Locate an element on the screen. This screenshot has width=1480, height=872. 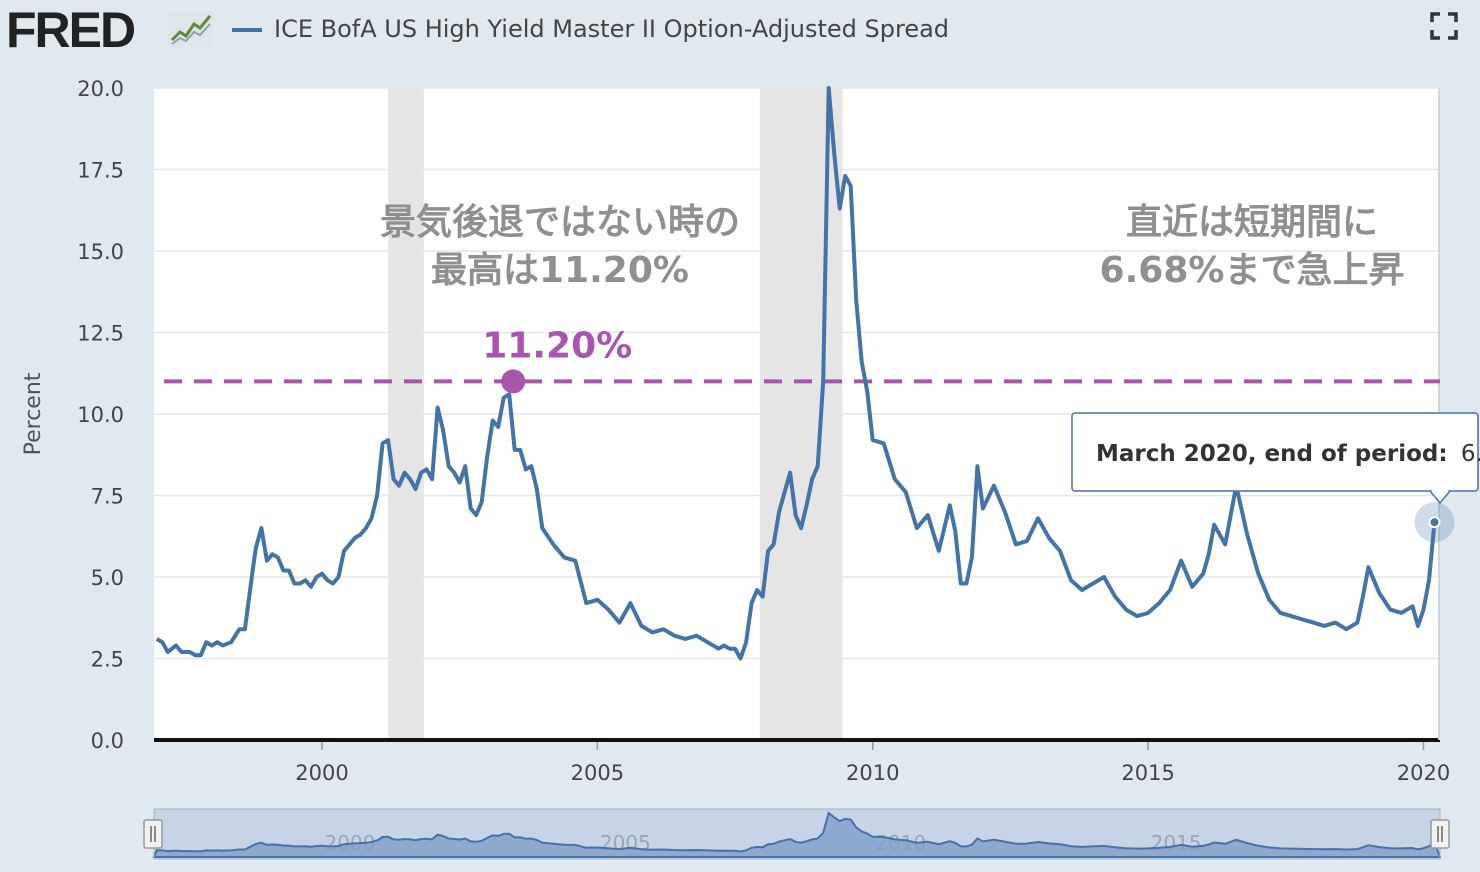
x-tick-label: 2000 is located at coordinates (321, 773).